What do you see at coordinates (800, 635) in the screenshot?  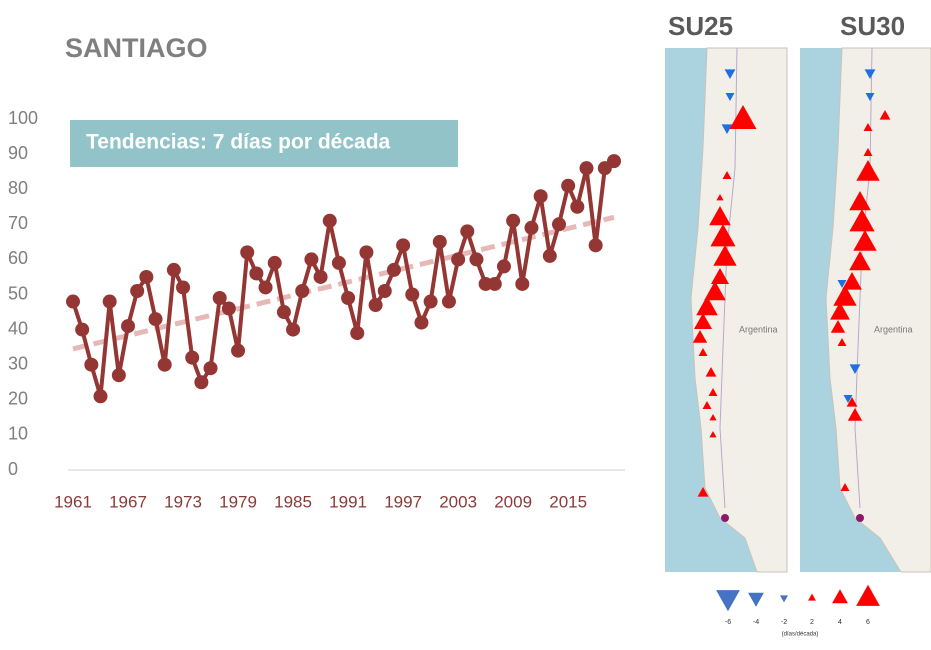 I see `legend-unit: (días/década)` at bounding box center [800, 635].